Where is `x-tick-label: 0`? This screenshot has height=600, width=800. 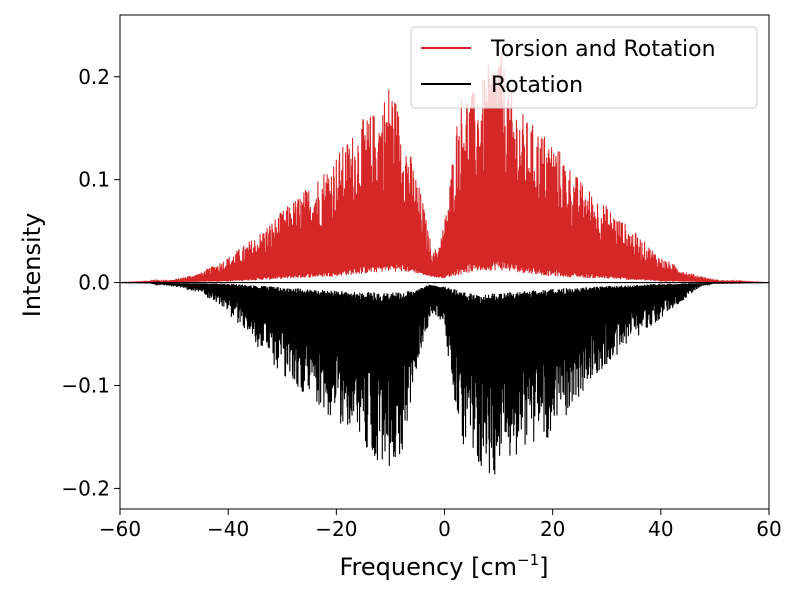
x-tick-label: 0 is located at coordinates (444, 529).